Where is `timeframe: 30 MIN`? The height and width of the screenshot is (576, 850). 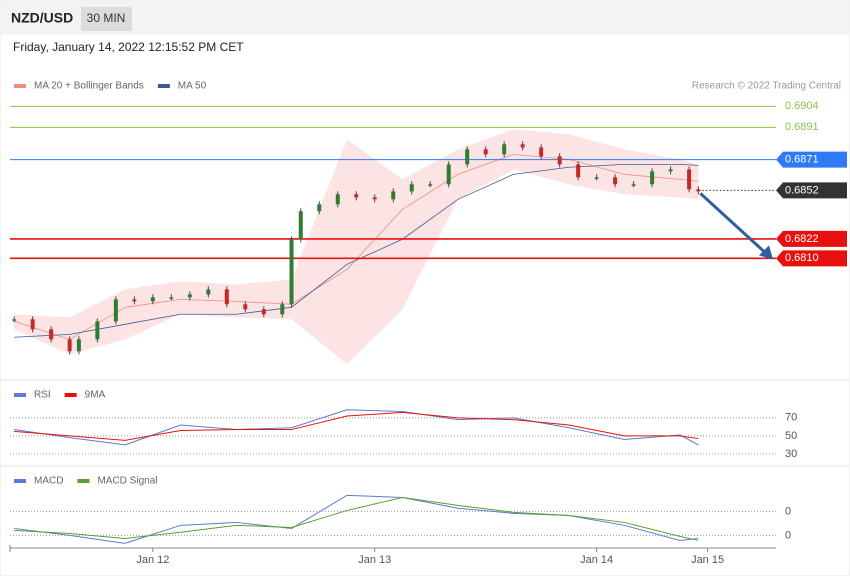 timeframe: 30 MIN is located at coordinates (106, 18).